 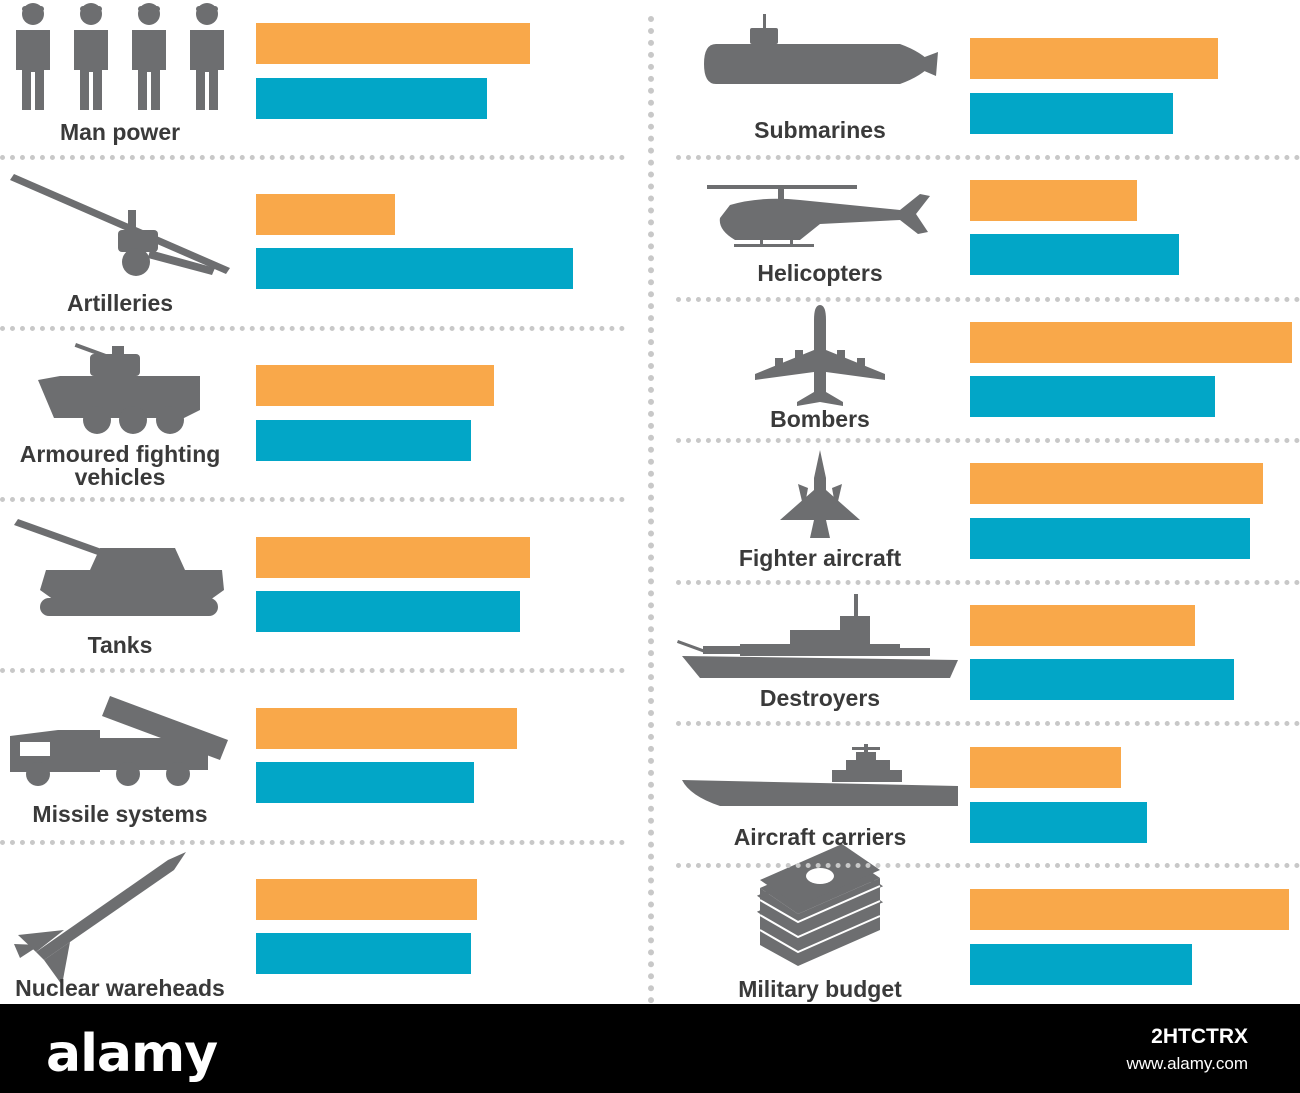 What do you see at coordinates (820, 494) in the screenshot?
I see `fighter-jet-icon` at bounding box center [820, 494].